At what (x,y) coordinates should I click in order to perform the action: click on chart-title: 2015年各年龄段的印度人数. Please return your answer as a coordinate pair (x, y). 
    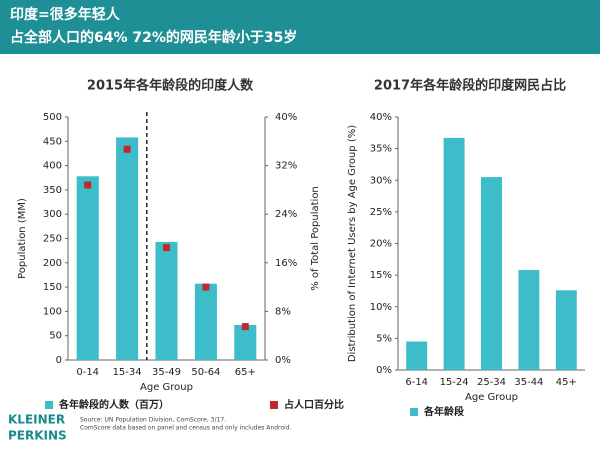
    Looking at the image, I should click on (170, 86).